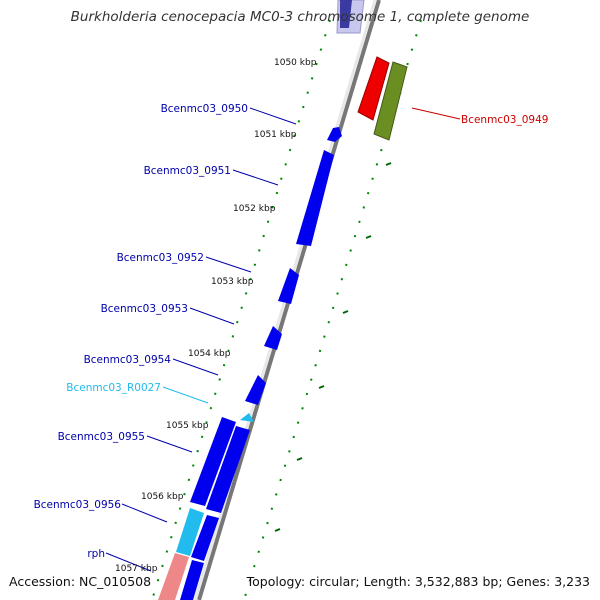 This screenshot has width=600, height=600. What do you see at coordinates (192, 580) in the screenshot?
I see `gene-bottom-blue` at bounding box center [192, 580].